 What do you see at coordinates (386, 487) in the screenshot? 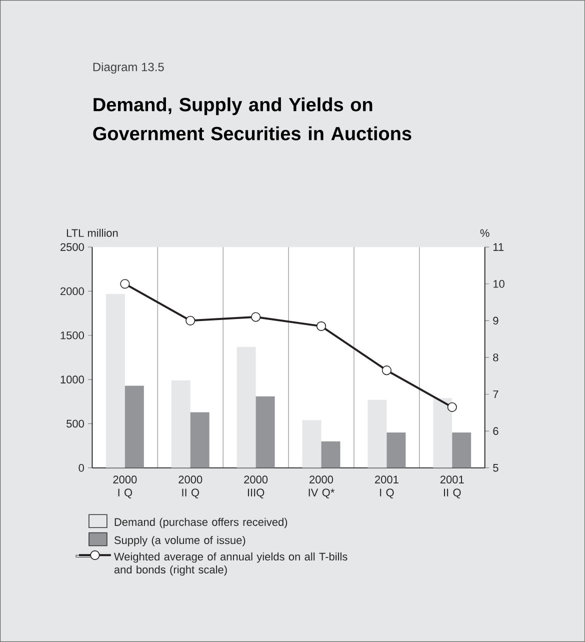
I see `x-tick-label: 2001 I Q` at bounding box center [386, 487].